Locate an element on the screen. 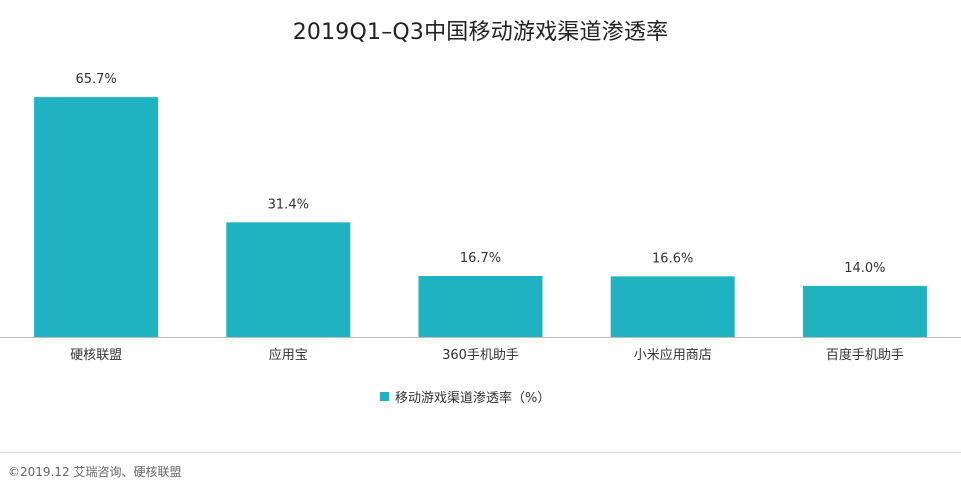  category-label-3: 小米应用商店 is located at coordinates (673, 355).